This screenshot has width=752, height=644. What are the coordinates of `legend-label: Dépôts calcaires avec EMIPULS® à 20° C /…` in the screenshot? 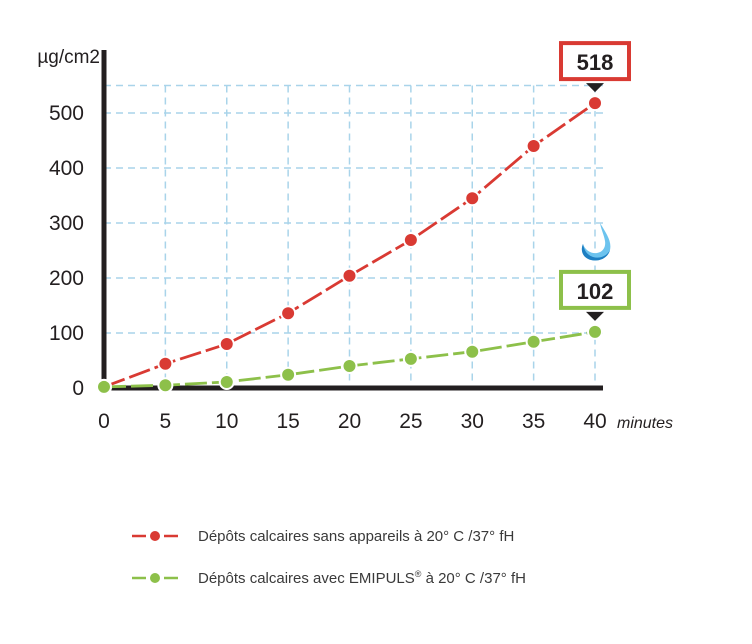 It's located at (362, 578).